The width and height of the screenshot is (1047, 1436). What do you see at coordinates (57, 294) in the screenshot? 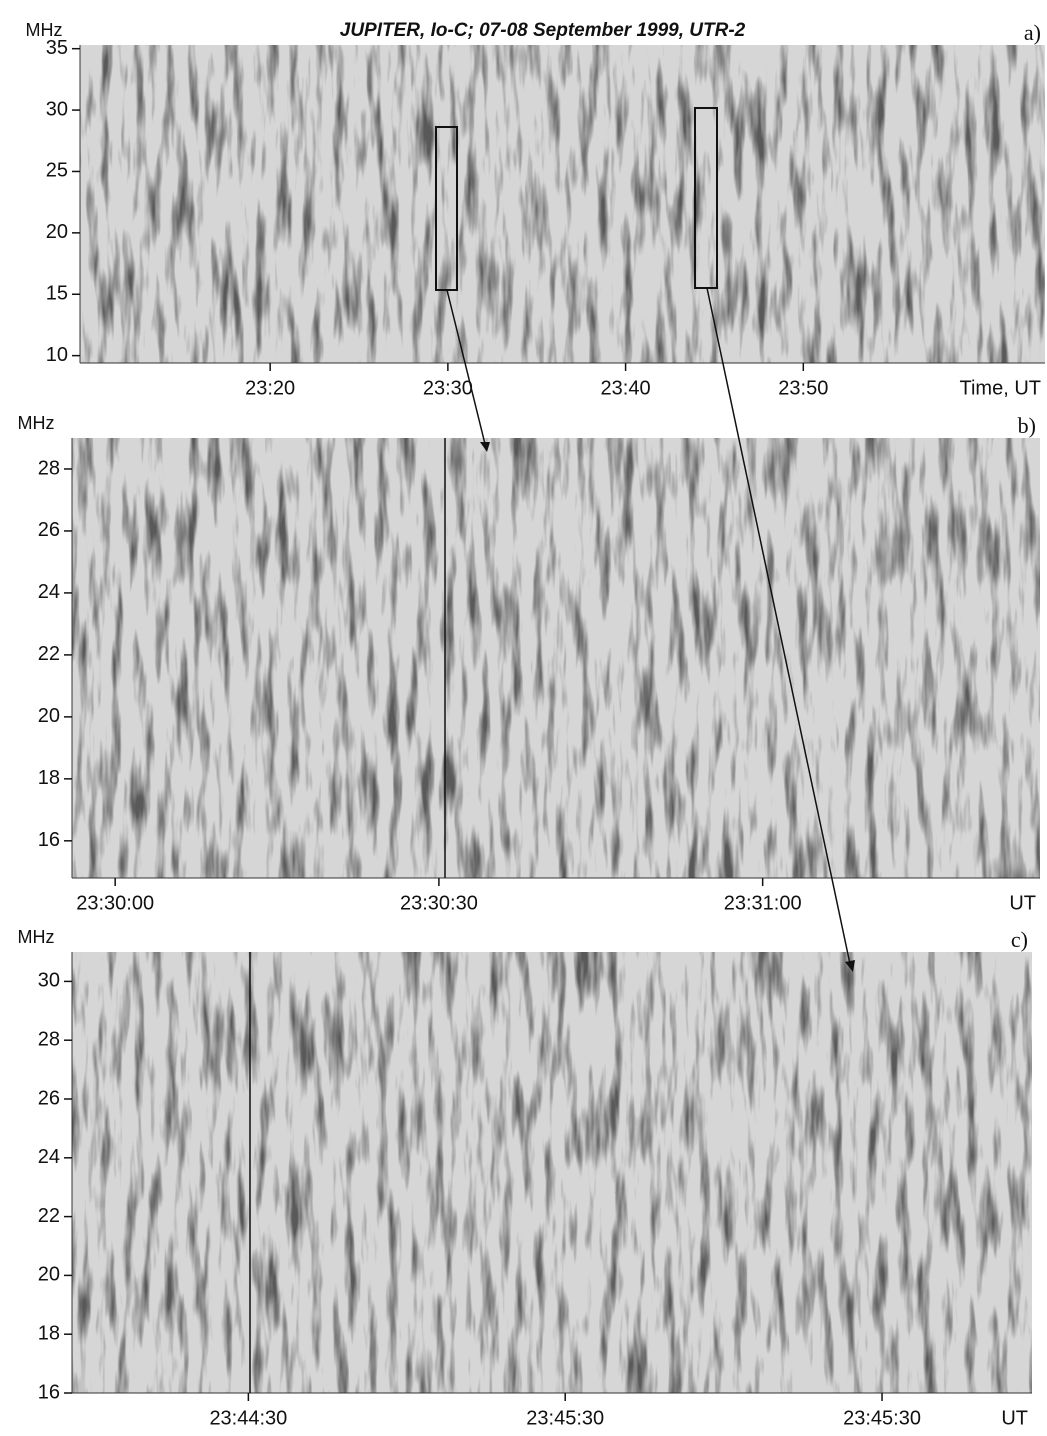
I see `y-tick-label: 15` at bounding box center [57, 294].